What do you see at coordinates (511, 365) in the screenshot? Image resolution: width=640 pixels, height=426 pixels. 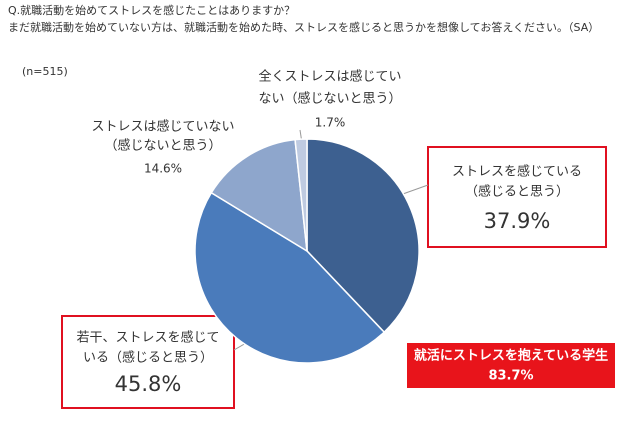 I see `summary-box` at bounding box center [511, 365].